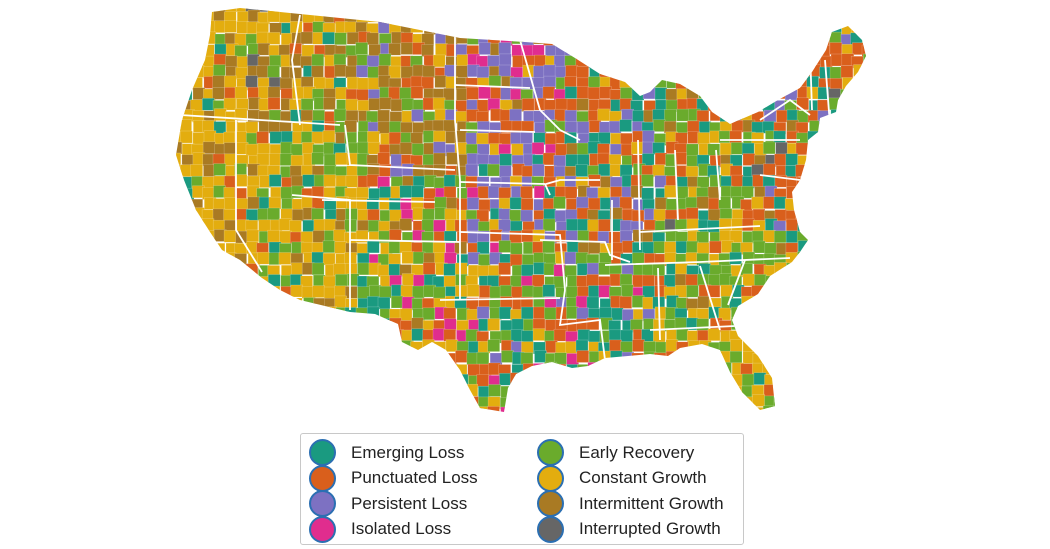  What do you see at coordinates (409, 503) in the screenshot?
I see `legend-label: Persistent Loss` at bounding box center [409, 503].